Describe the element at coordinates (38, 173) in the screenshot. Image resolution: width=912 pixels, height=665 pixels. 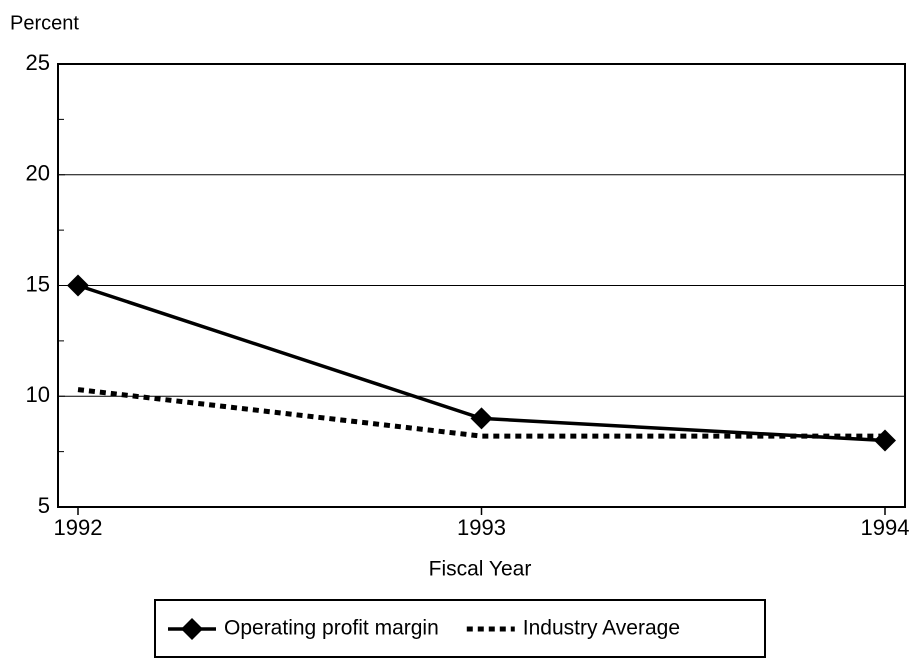
I see `y-tick-label: 20` at that location.